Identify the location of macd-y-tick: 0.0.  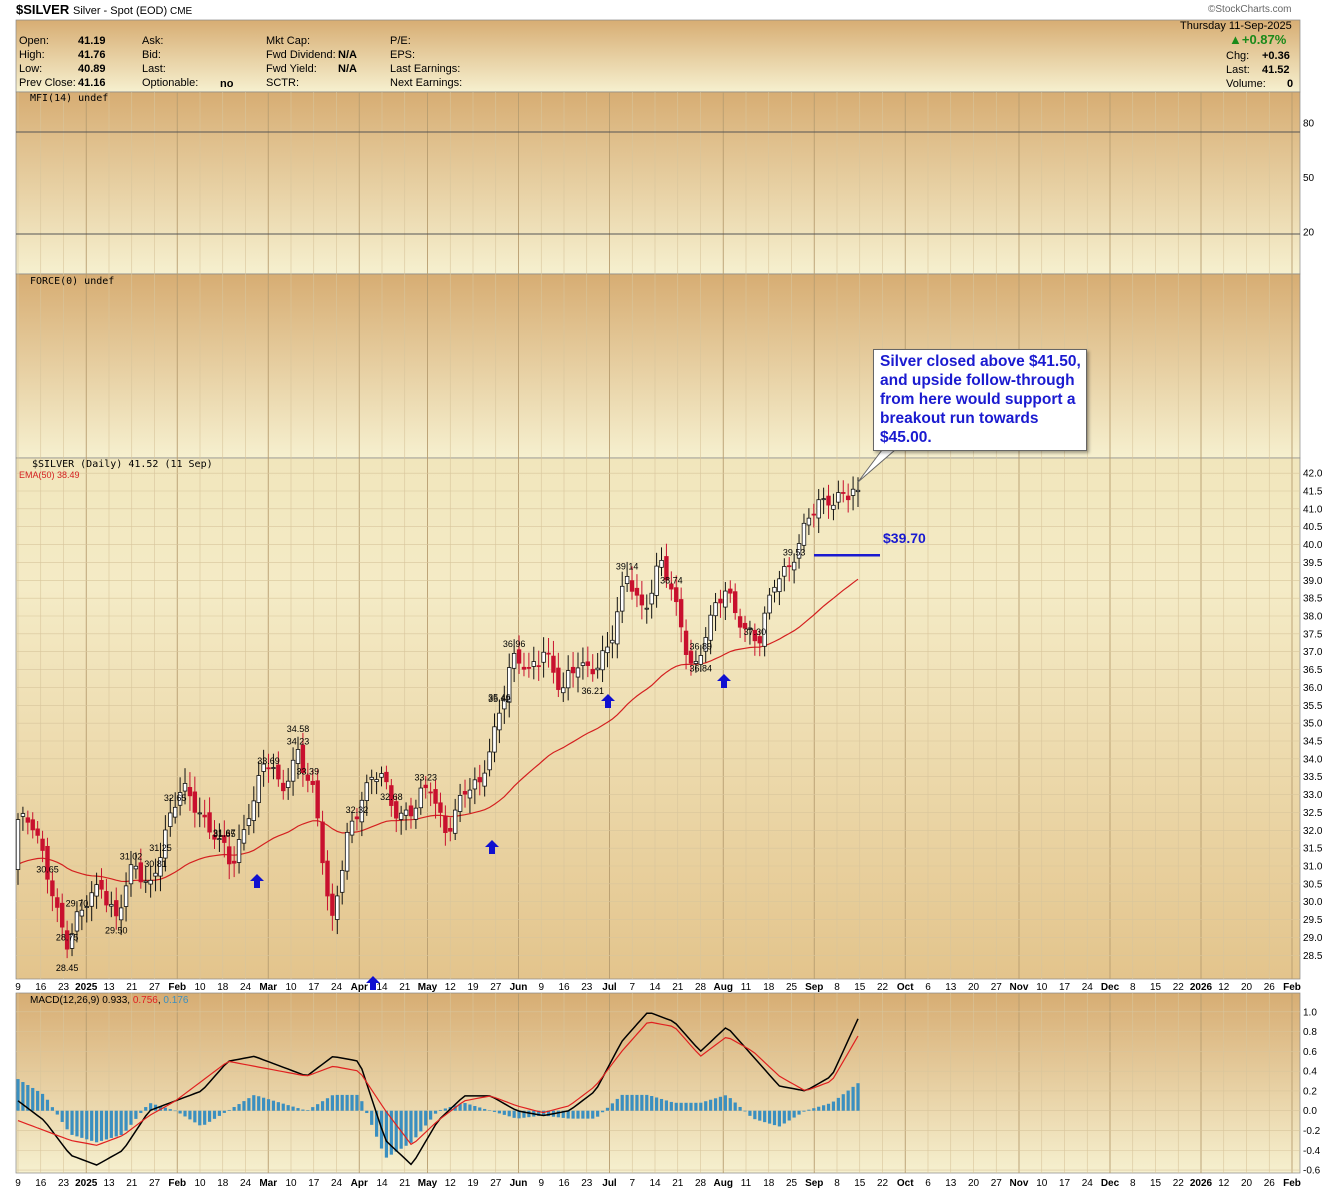
(1310, 1111).